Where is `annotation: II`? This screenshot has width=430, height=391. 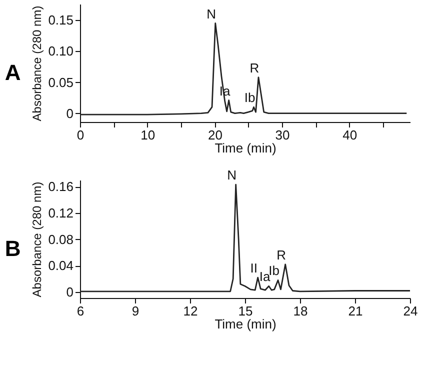 annotation: II is located at coordinates (254, 268).